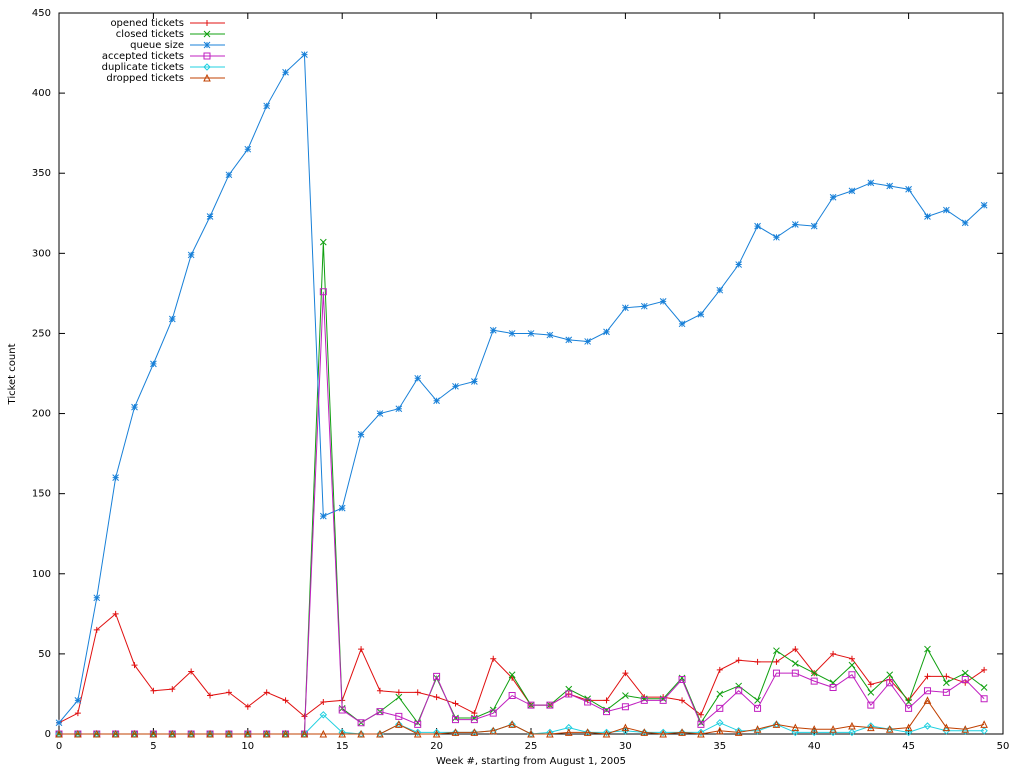  I want to click on legend-label: accepted tickets, so click(143, 56).